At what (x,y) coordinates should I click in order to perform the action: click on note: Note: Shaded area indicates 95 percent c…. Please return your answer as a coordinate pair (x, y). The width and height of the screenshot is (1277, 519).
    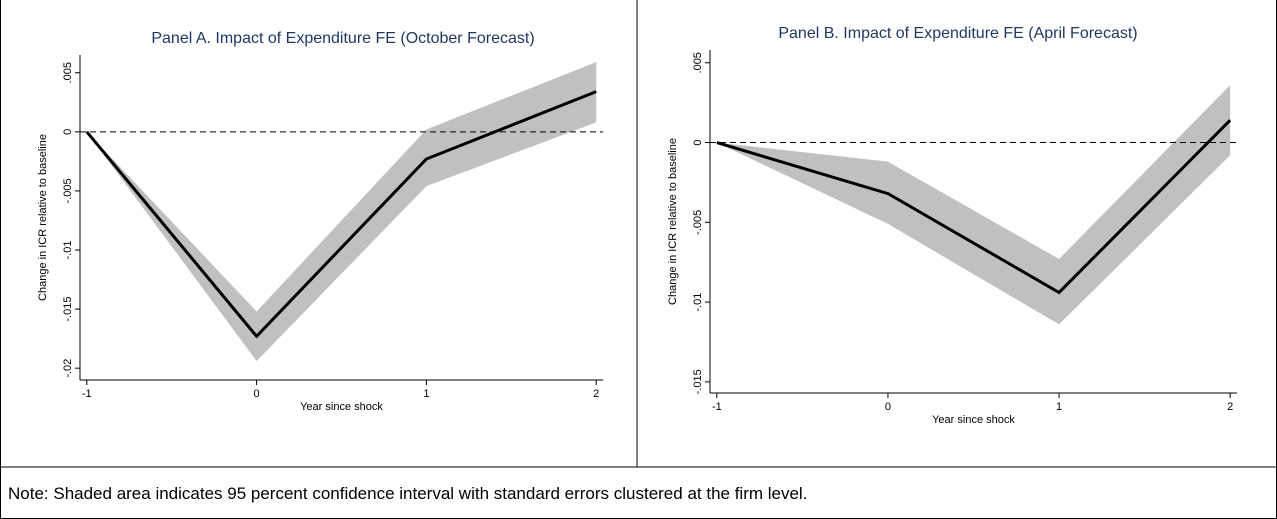
    Looking at the image, I should click on (407, 493).